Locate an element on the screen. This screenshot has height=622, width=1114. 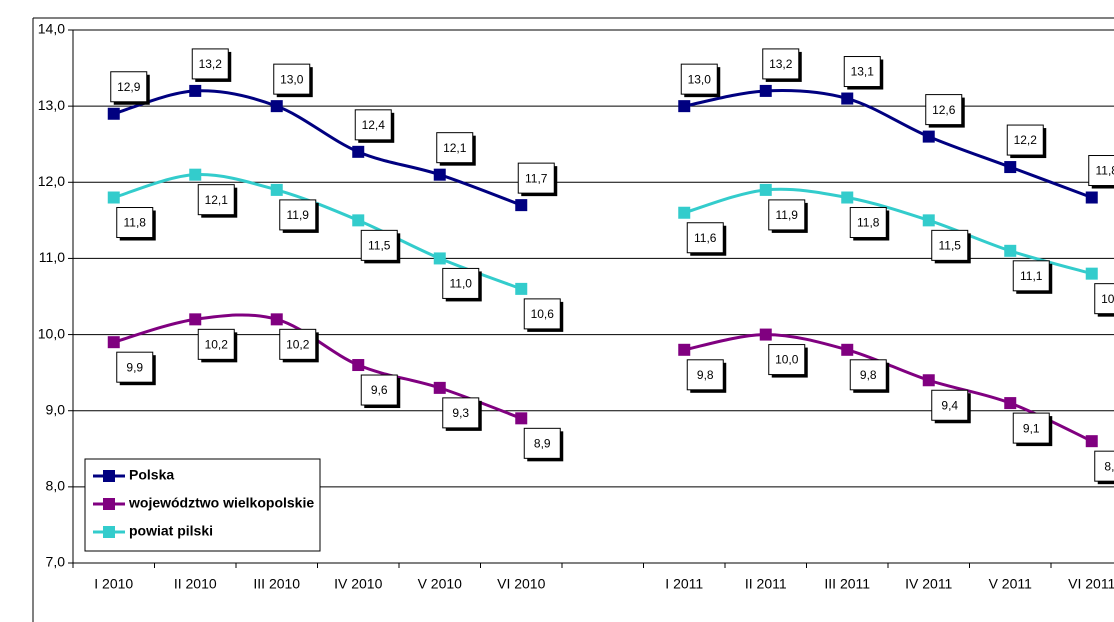
y-tick-label: 13,0 is located at coordinates (51, 105).